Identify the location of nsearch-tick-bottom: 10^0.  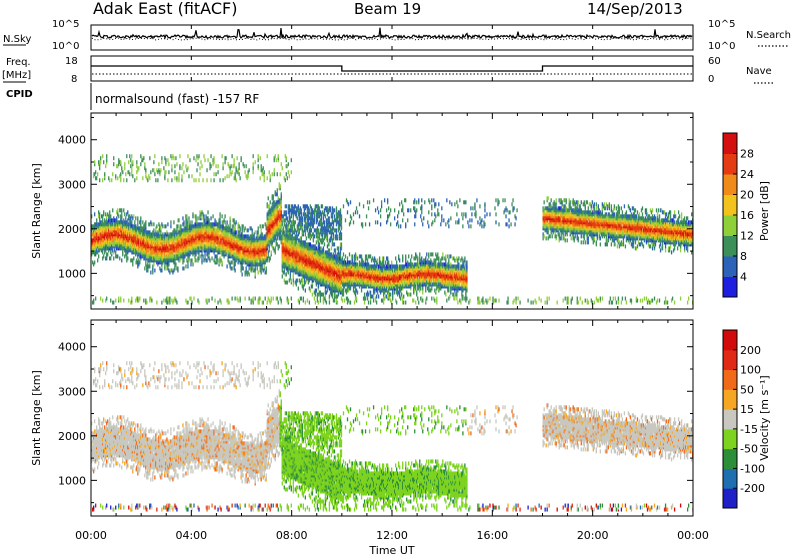
(721, 46).